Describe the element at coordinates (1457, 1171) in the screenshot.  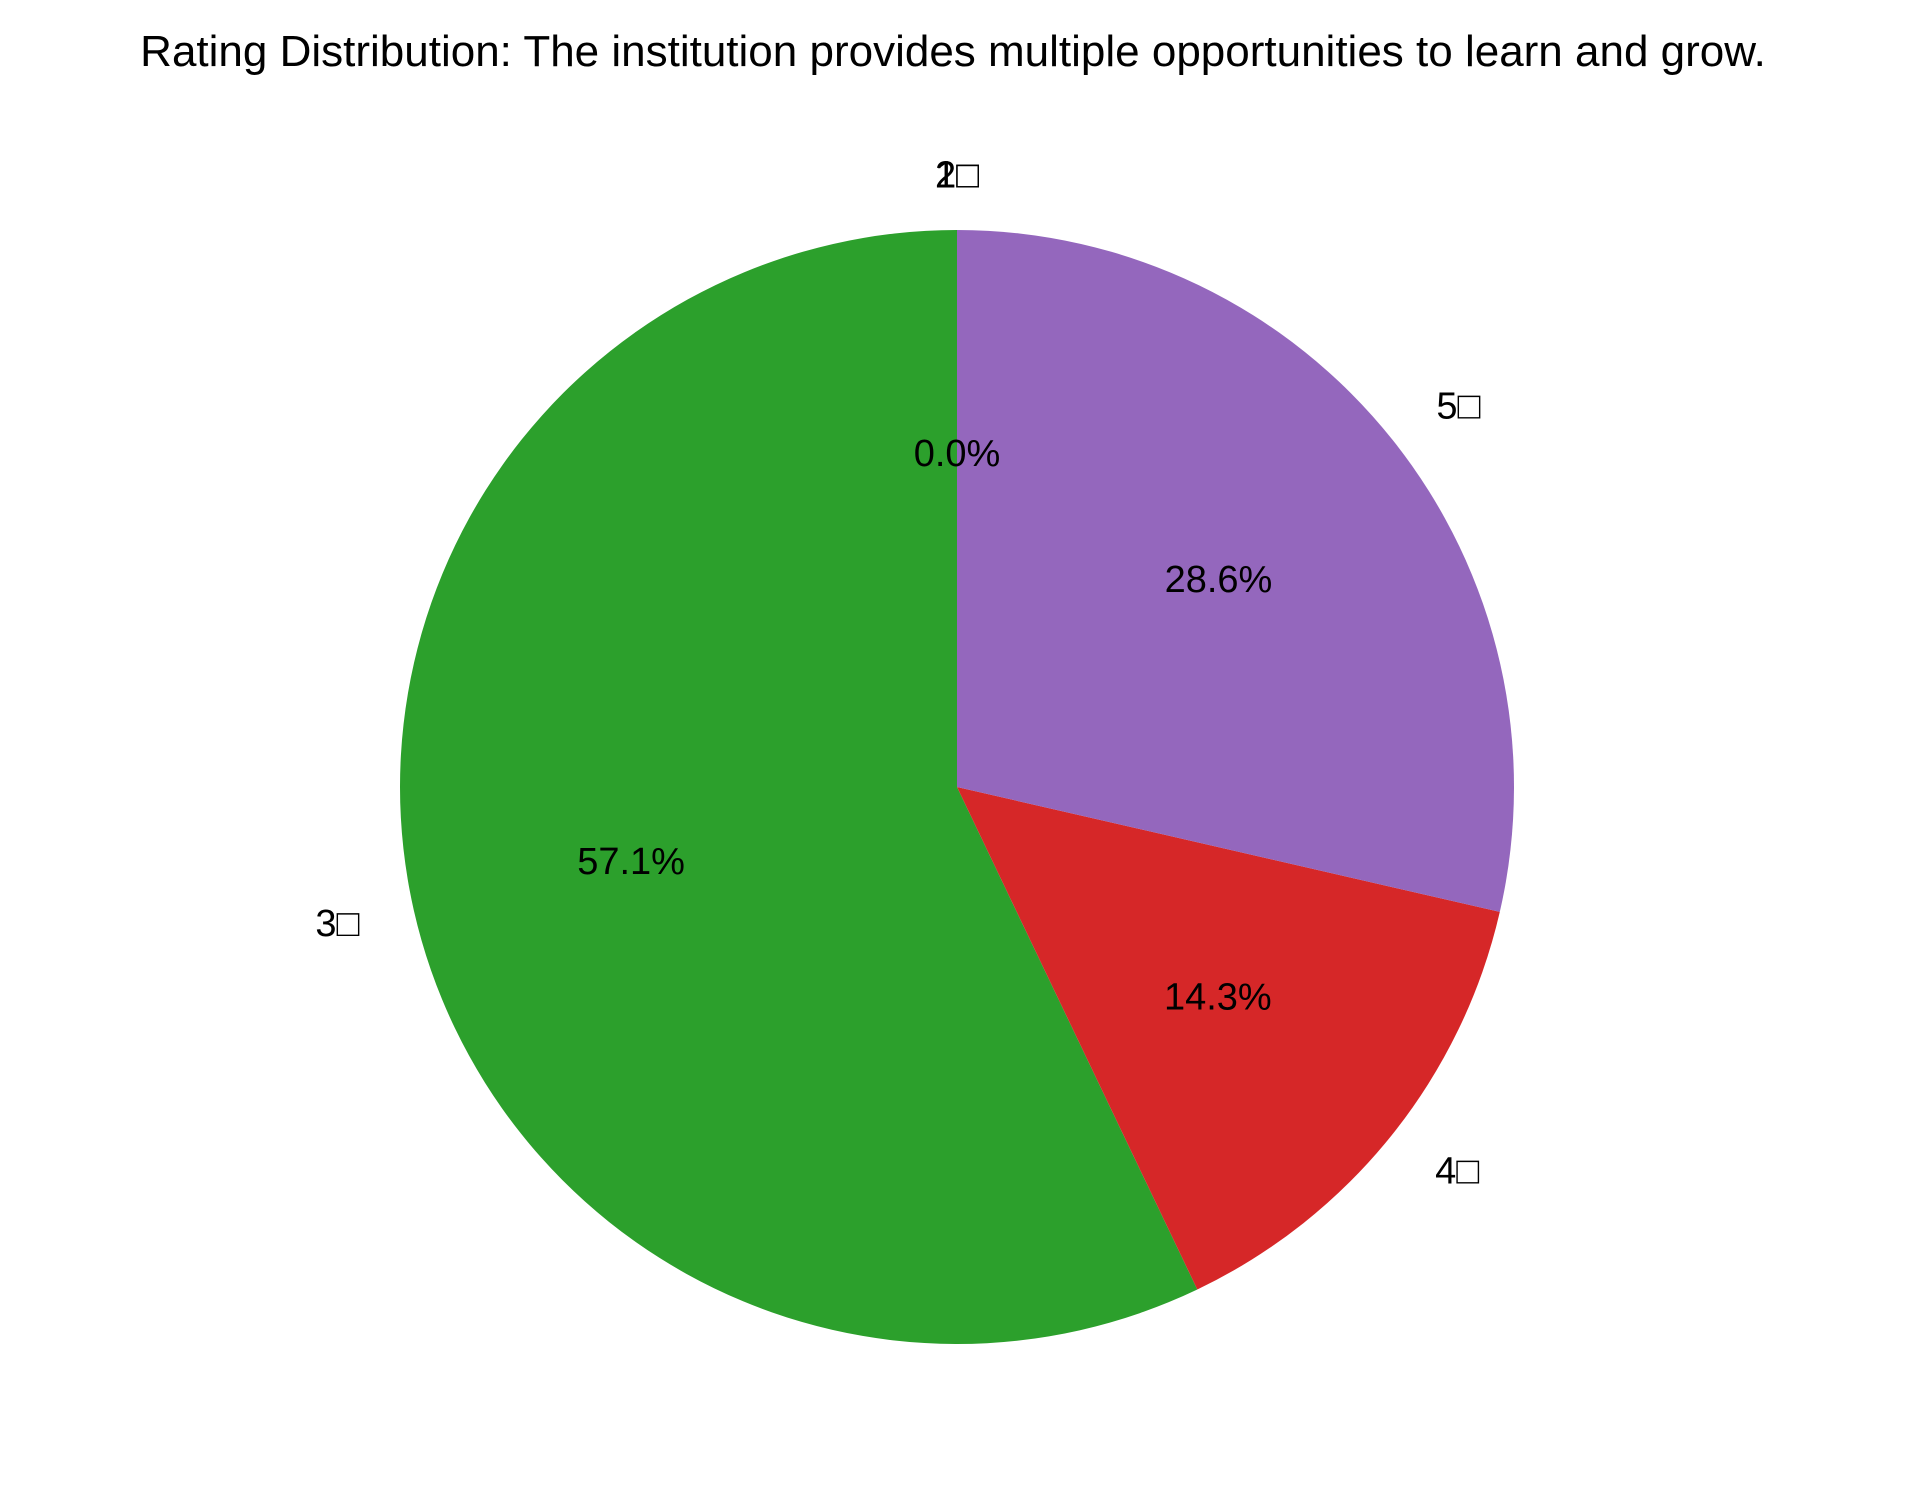
I see `slice-4-label: 4□` at that location.